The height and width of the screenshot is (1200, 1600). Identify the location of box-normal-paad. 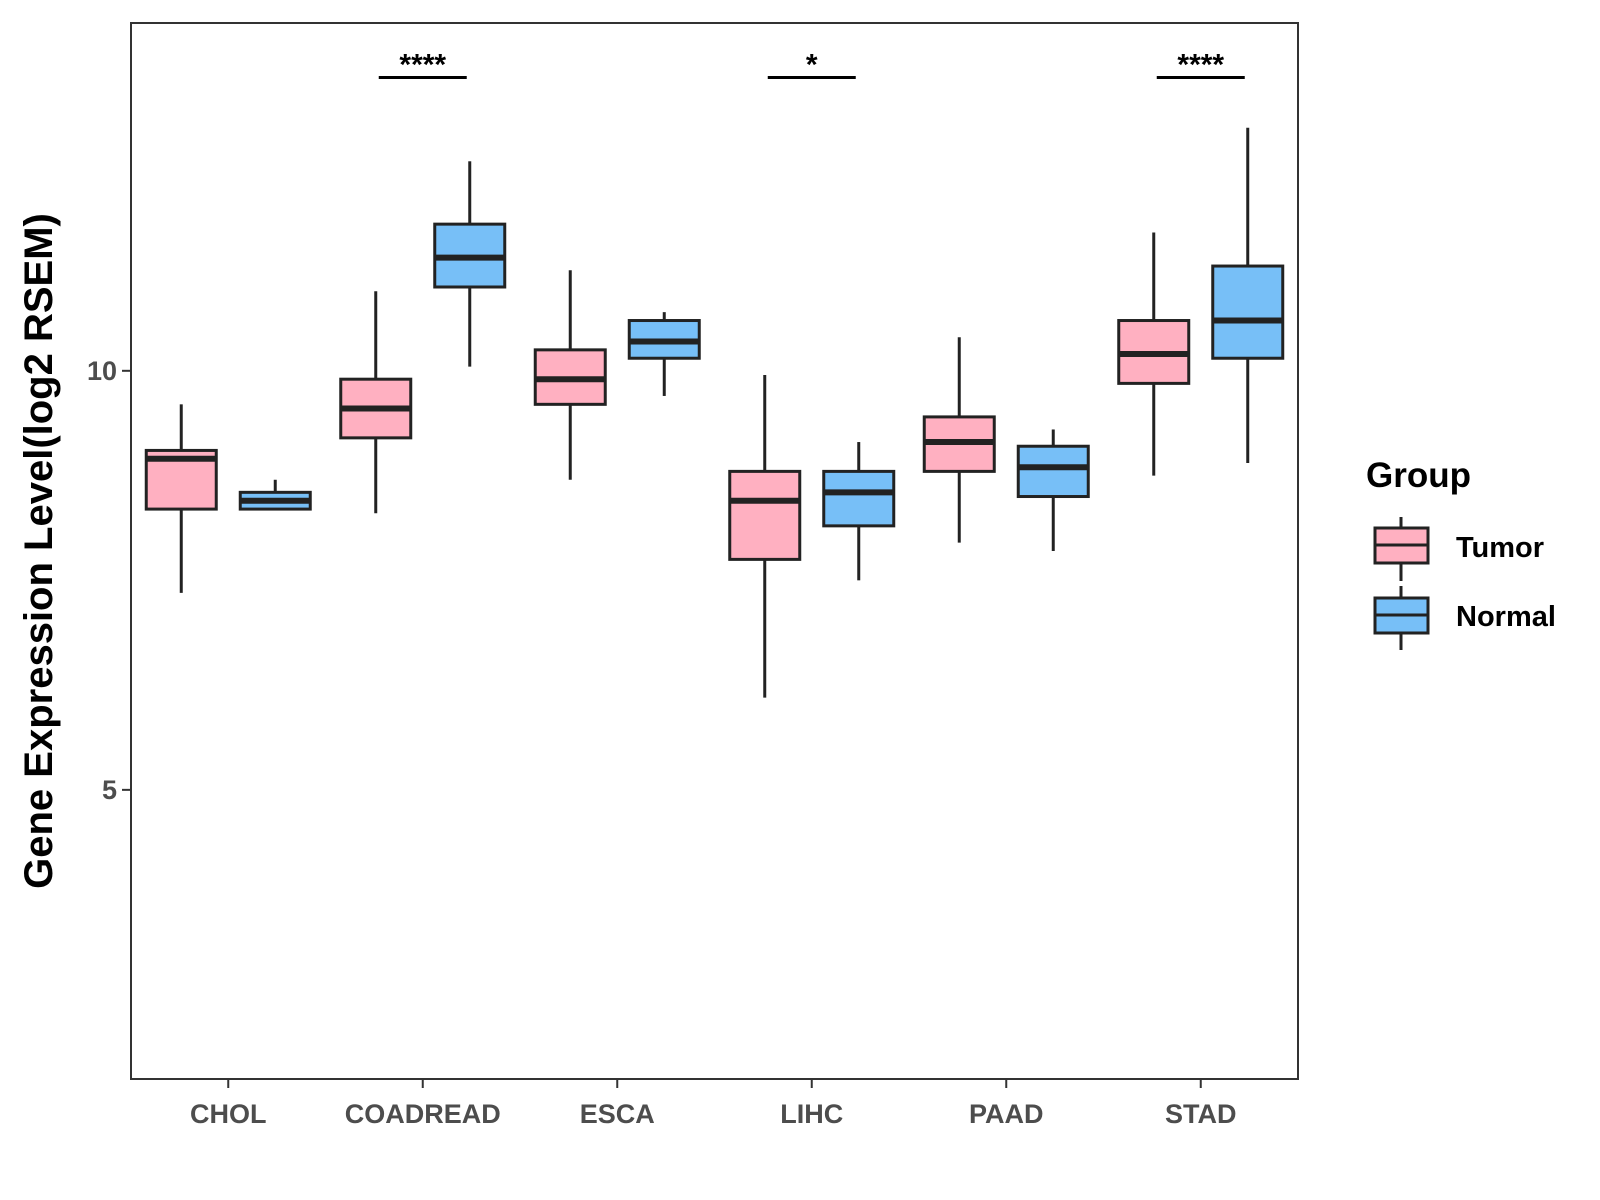
(1053, 490).